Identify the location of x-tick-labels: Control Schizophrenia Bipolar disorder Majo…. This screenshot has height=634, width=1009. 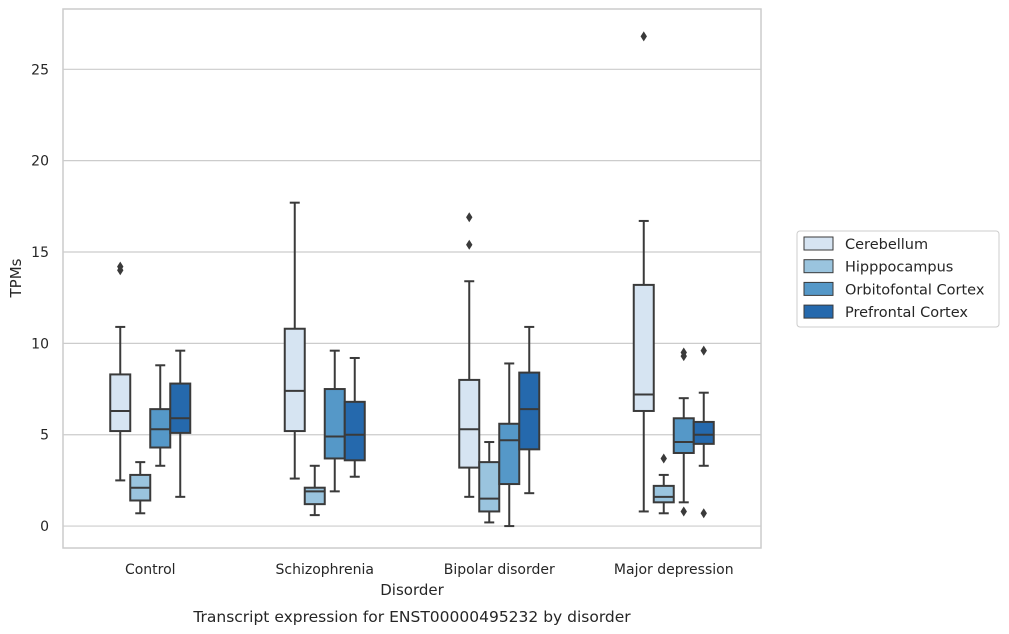
(429, 570).